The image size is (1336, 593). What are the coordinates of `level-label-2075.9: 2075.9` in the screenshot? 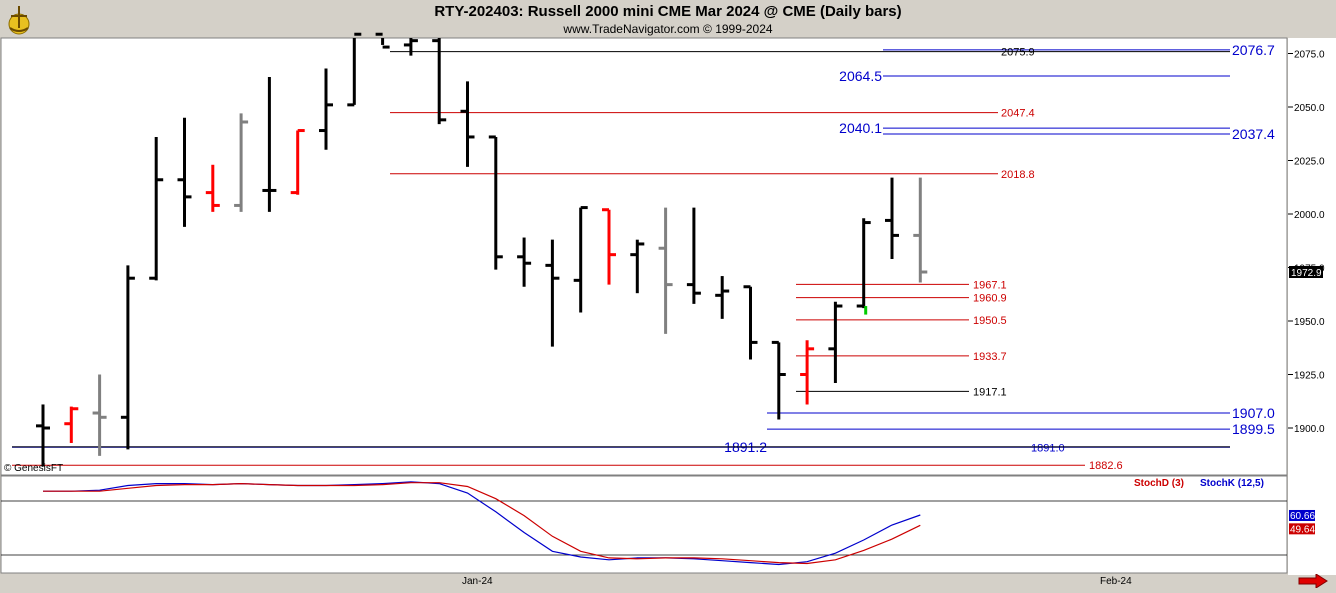 It's located at (1018, 53).